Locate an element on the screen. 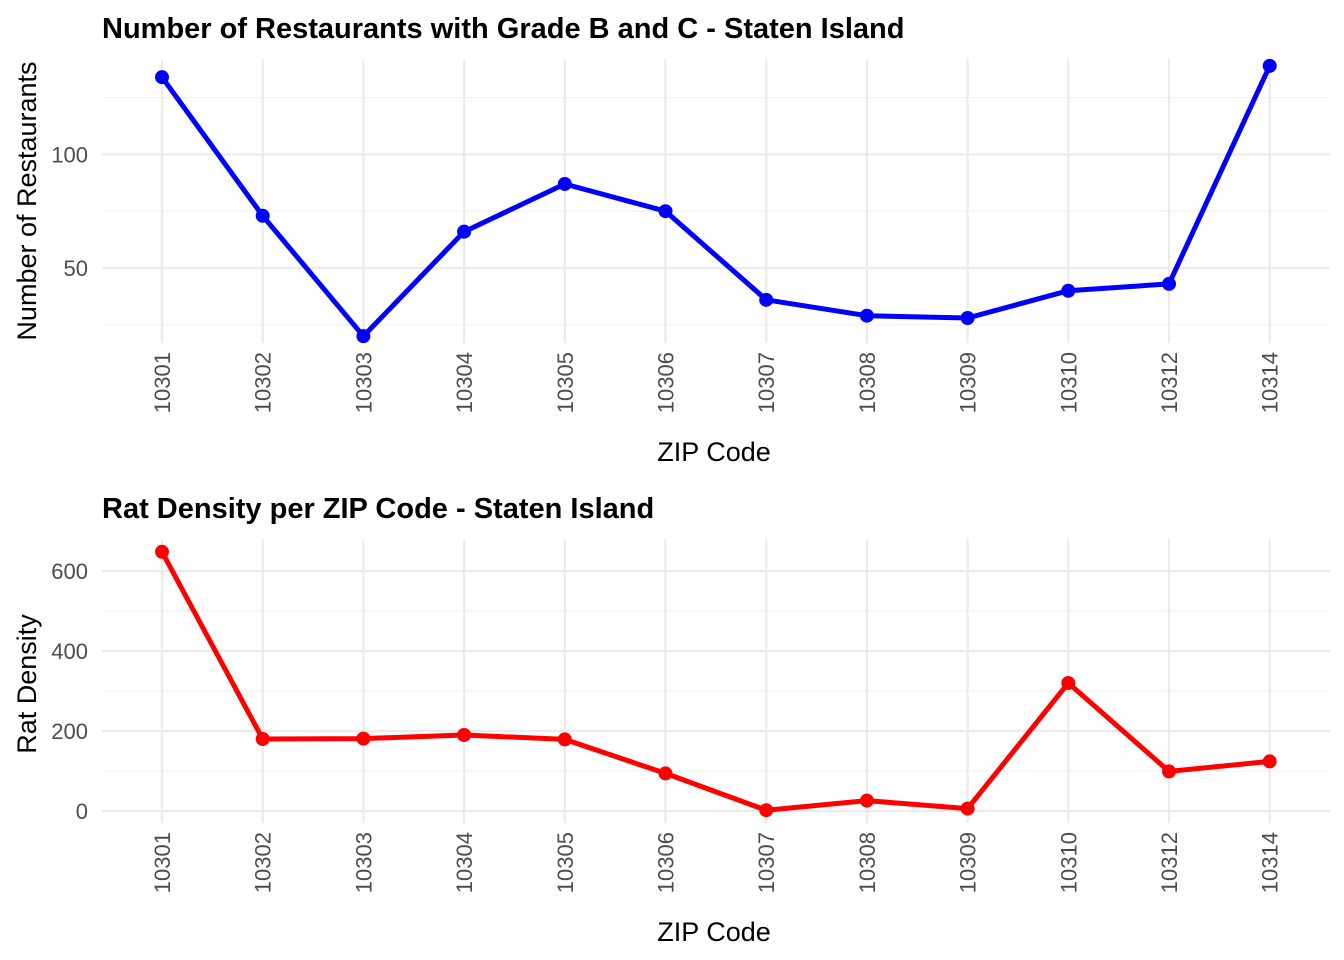  rat-density-x-tick-label: 10308 is located at coordinates (867, 862).